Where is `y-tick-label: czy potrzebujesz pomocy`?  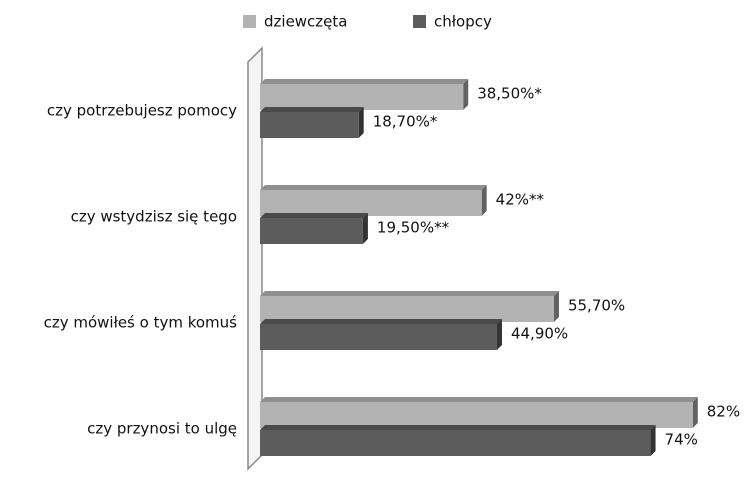
y-tick-label: czy potrzebujesz pomocy is located at coordinates (142, 111).